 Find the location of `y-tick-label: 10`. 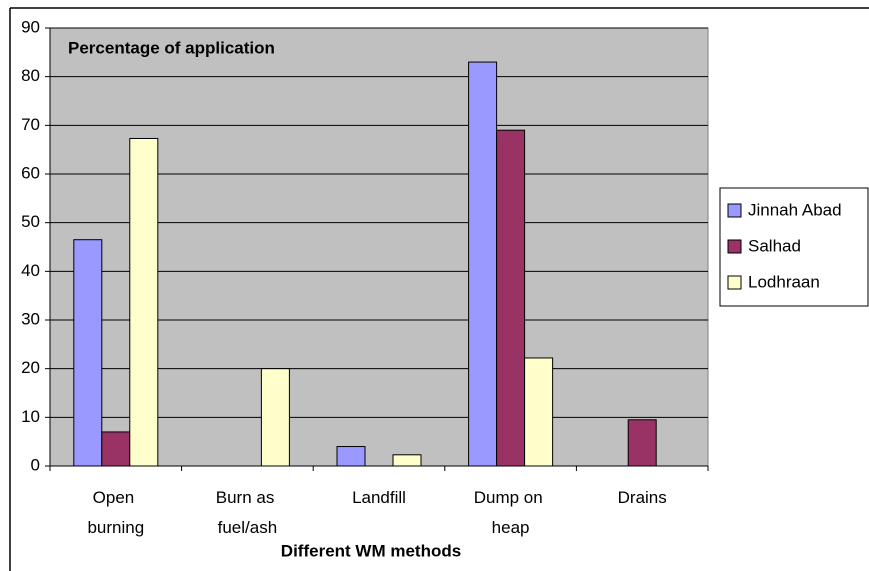

y-tick-label: 10 is located at coordinates (30, 416).